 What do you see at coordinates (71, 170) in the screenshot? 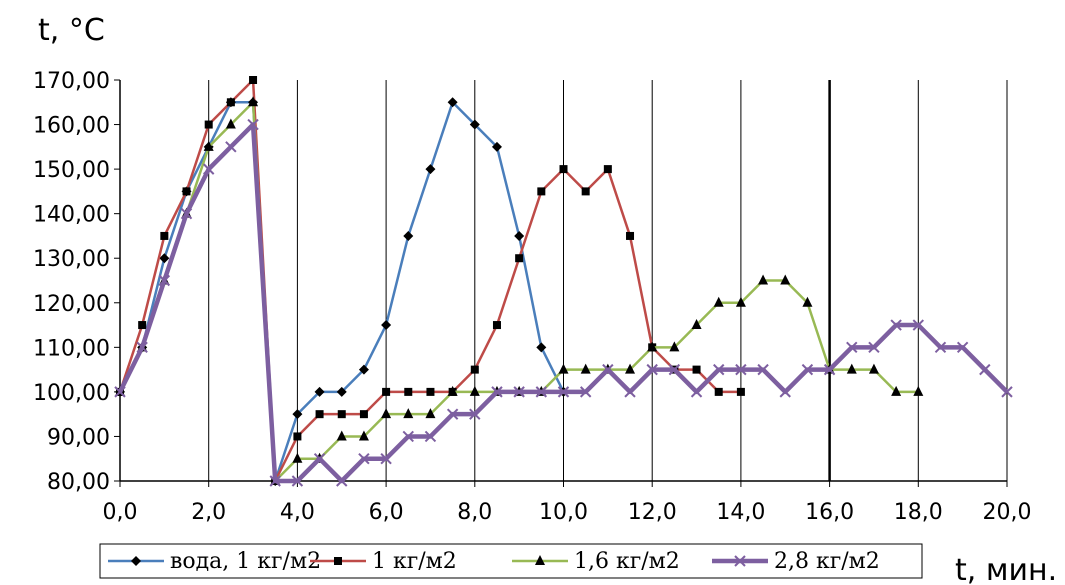
I see `y-tick-label: 150,00` at bounding box center [71, 170].